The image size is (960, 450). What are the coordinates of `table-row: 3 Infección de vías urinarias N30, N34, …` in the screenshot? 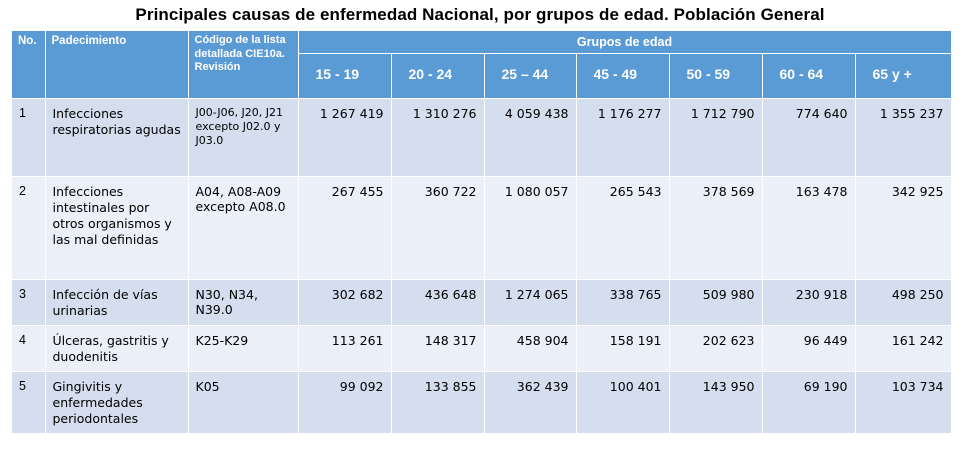 It's located at (482, 302).